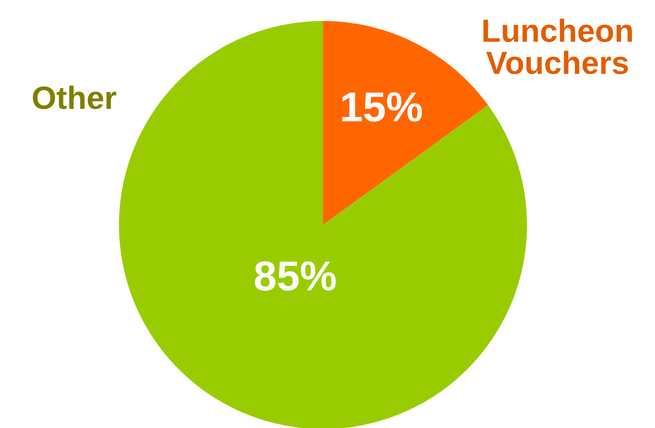  What do you see at coordinates (557, 46) in the screenshot?
I see `slice-label: Luncheon Vouchers` at bounding box center [557, 46].